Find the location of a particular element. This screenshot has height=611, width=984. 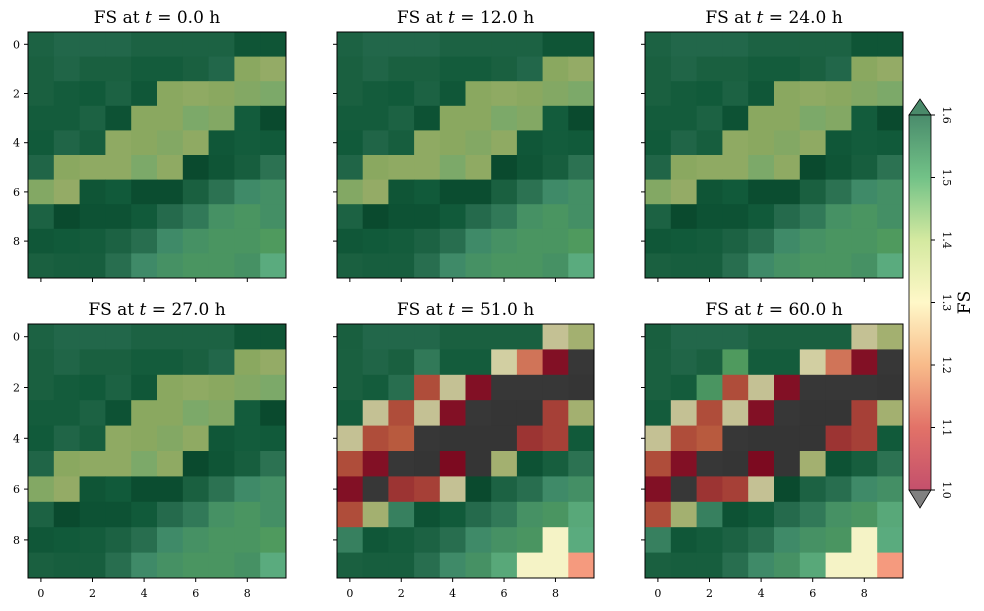

x-tick-label: 0 is located at coordinates (657, 593).